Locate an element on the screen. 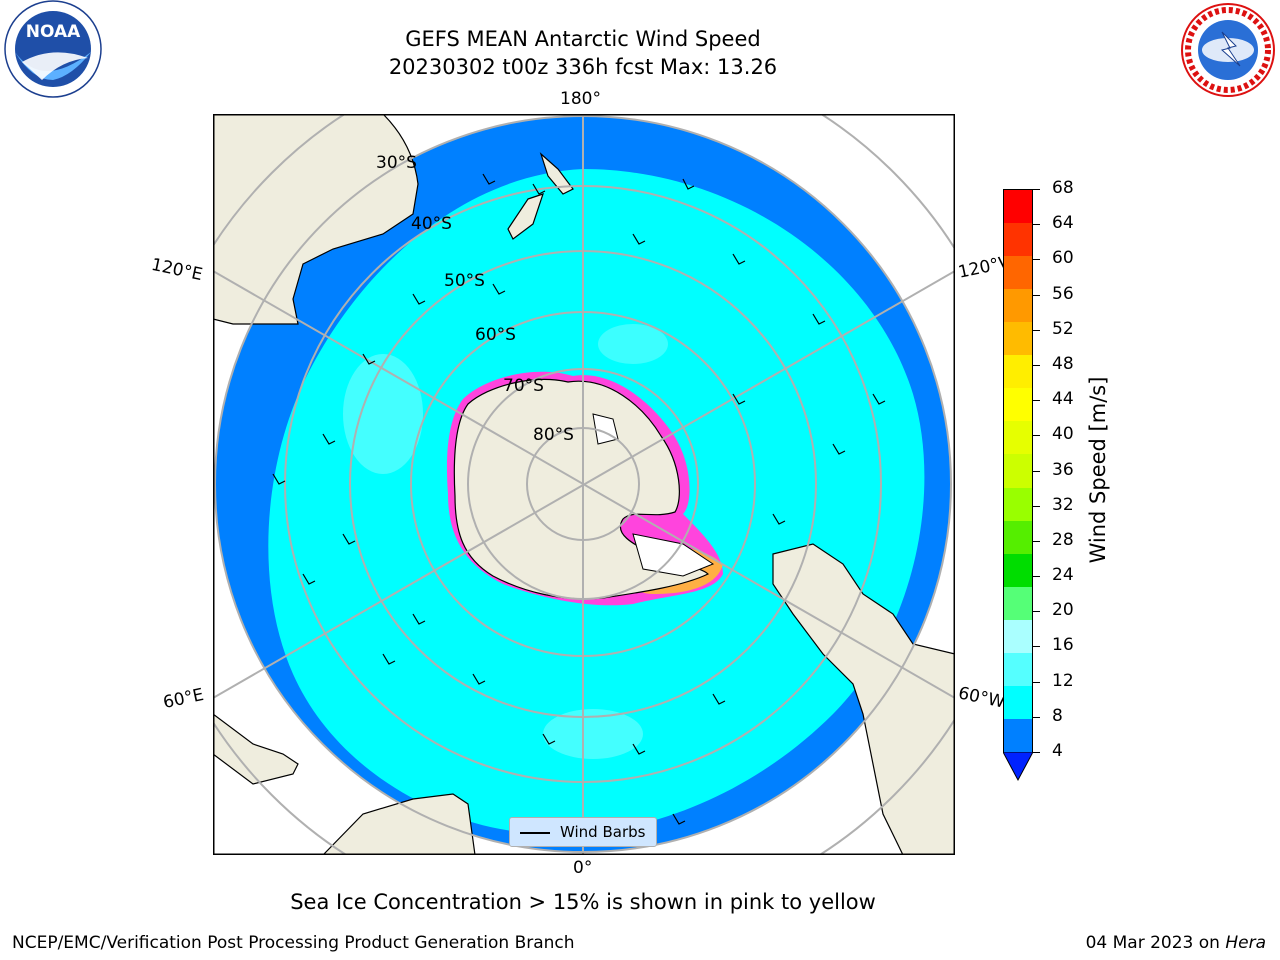 The image size is (1280, 960). title-line-1: GEFS MEAN Antarctic Wind Speed is located at coordinates (583, 39).